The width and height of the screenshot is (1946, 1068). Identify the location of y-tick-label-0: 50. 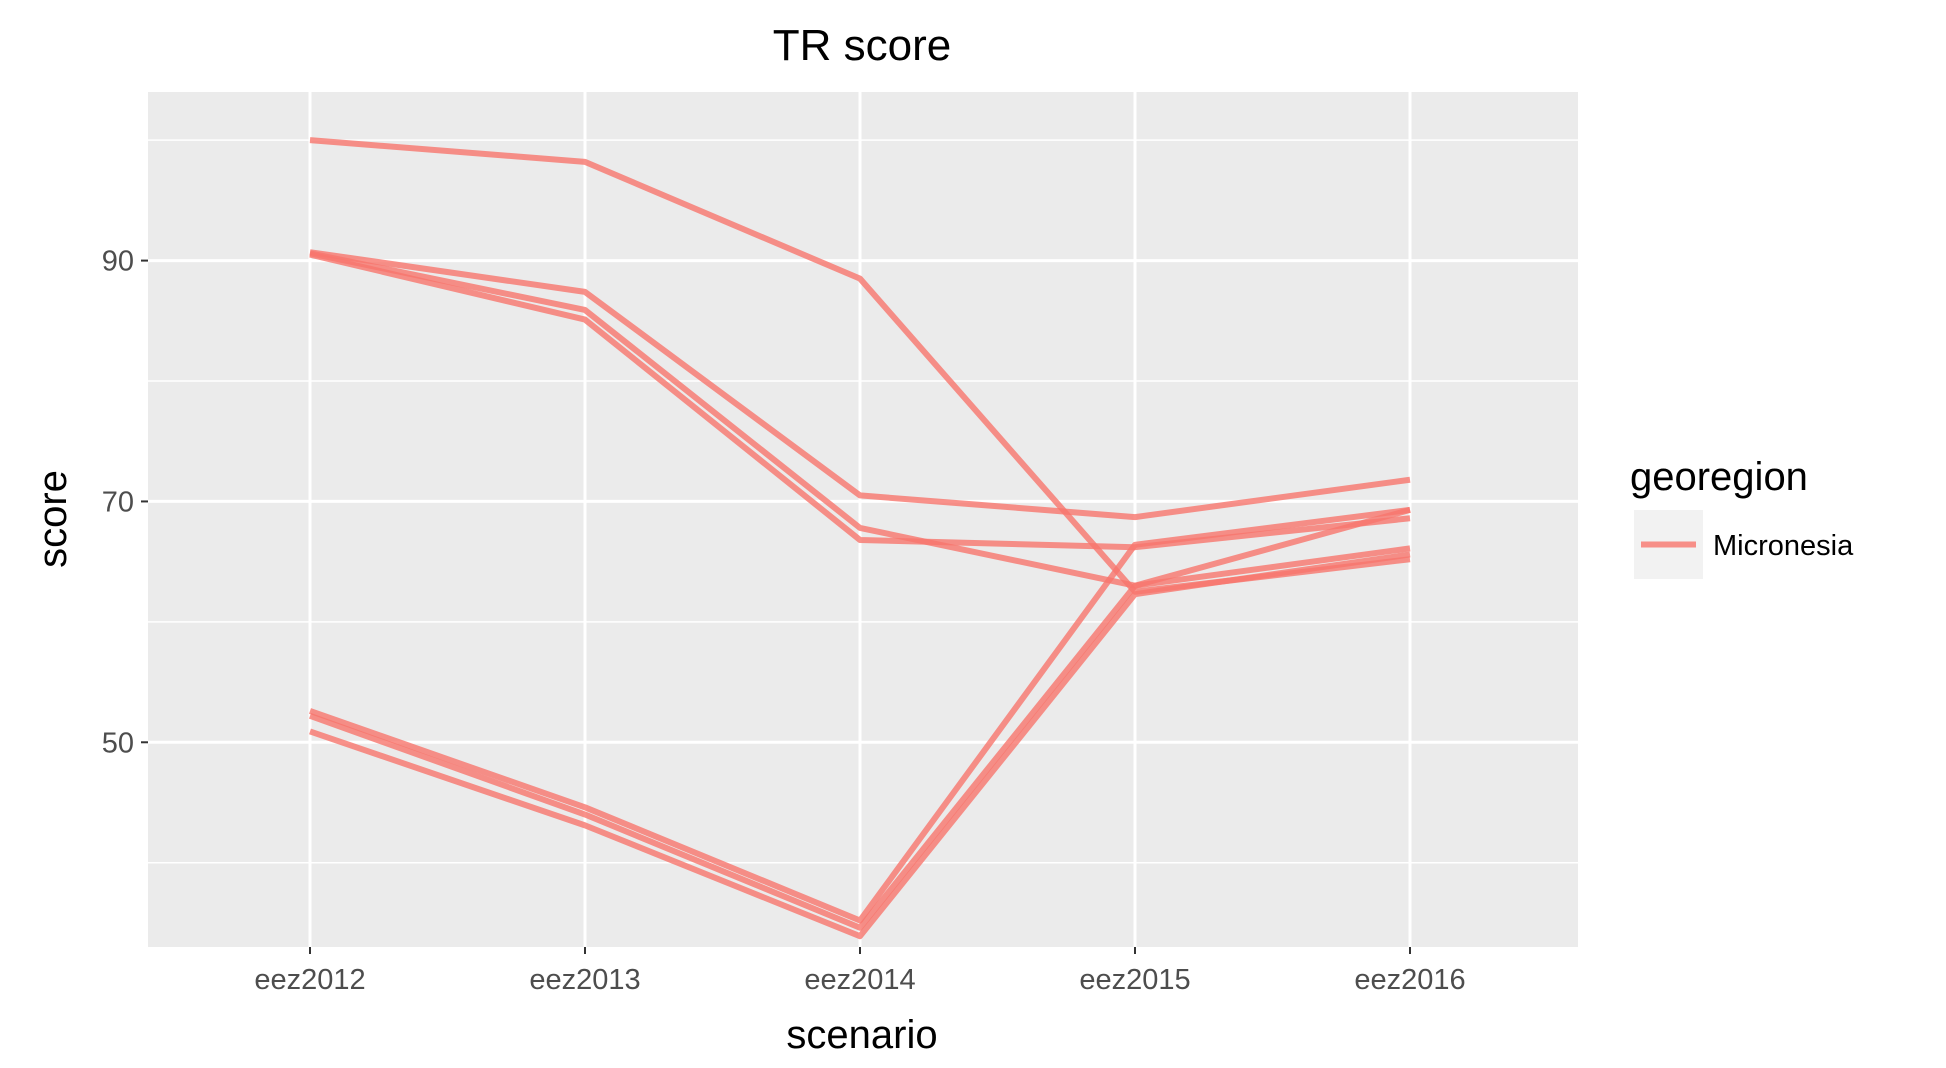
(118, 743).